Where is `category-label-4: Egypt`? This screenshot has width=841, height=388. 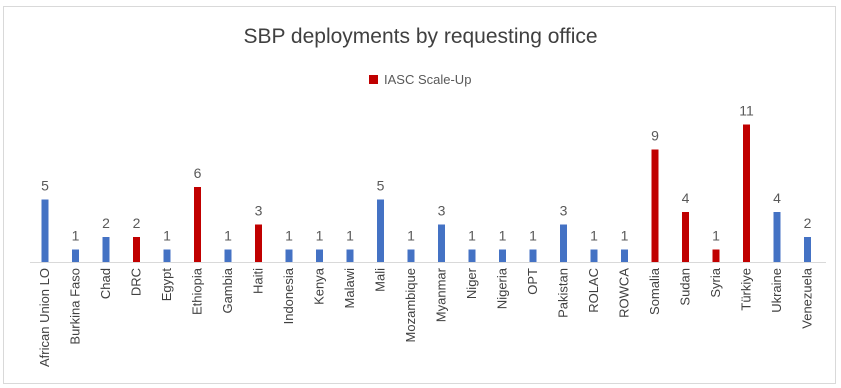
category-label-4: Egypt is located at coordinates (166, 285).